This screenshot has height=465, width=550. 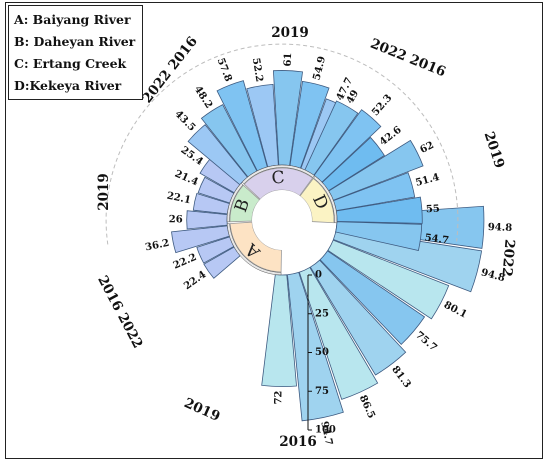 I want to click on value-label-a-6: 80.1, so click(x=455, y=310).